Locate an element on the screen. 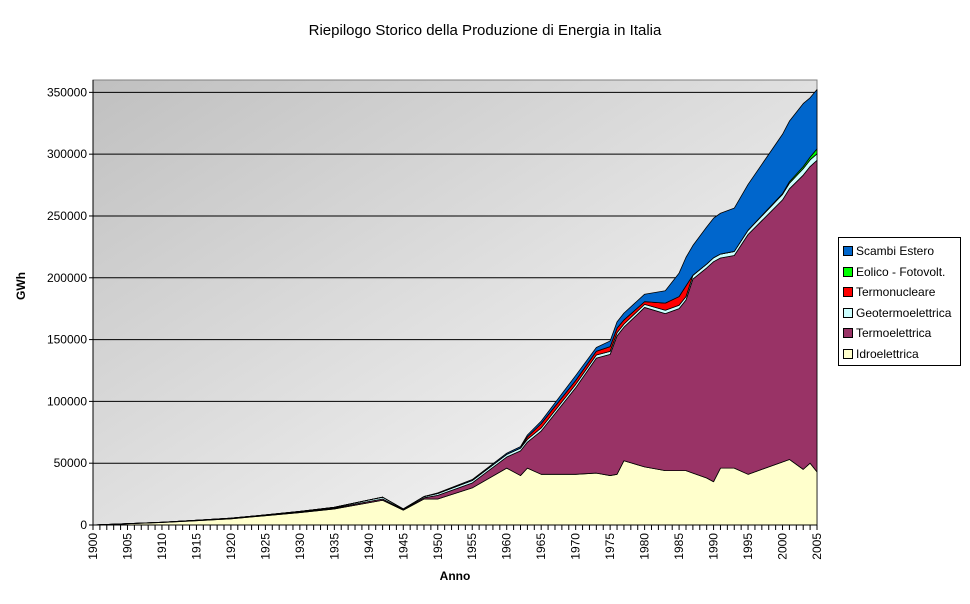 The width and height of the screenshot is (970, 604). y-tick-label: 250000 is located at coordinates (67, 216).